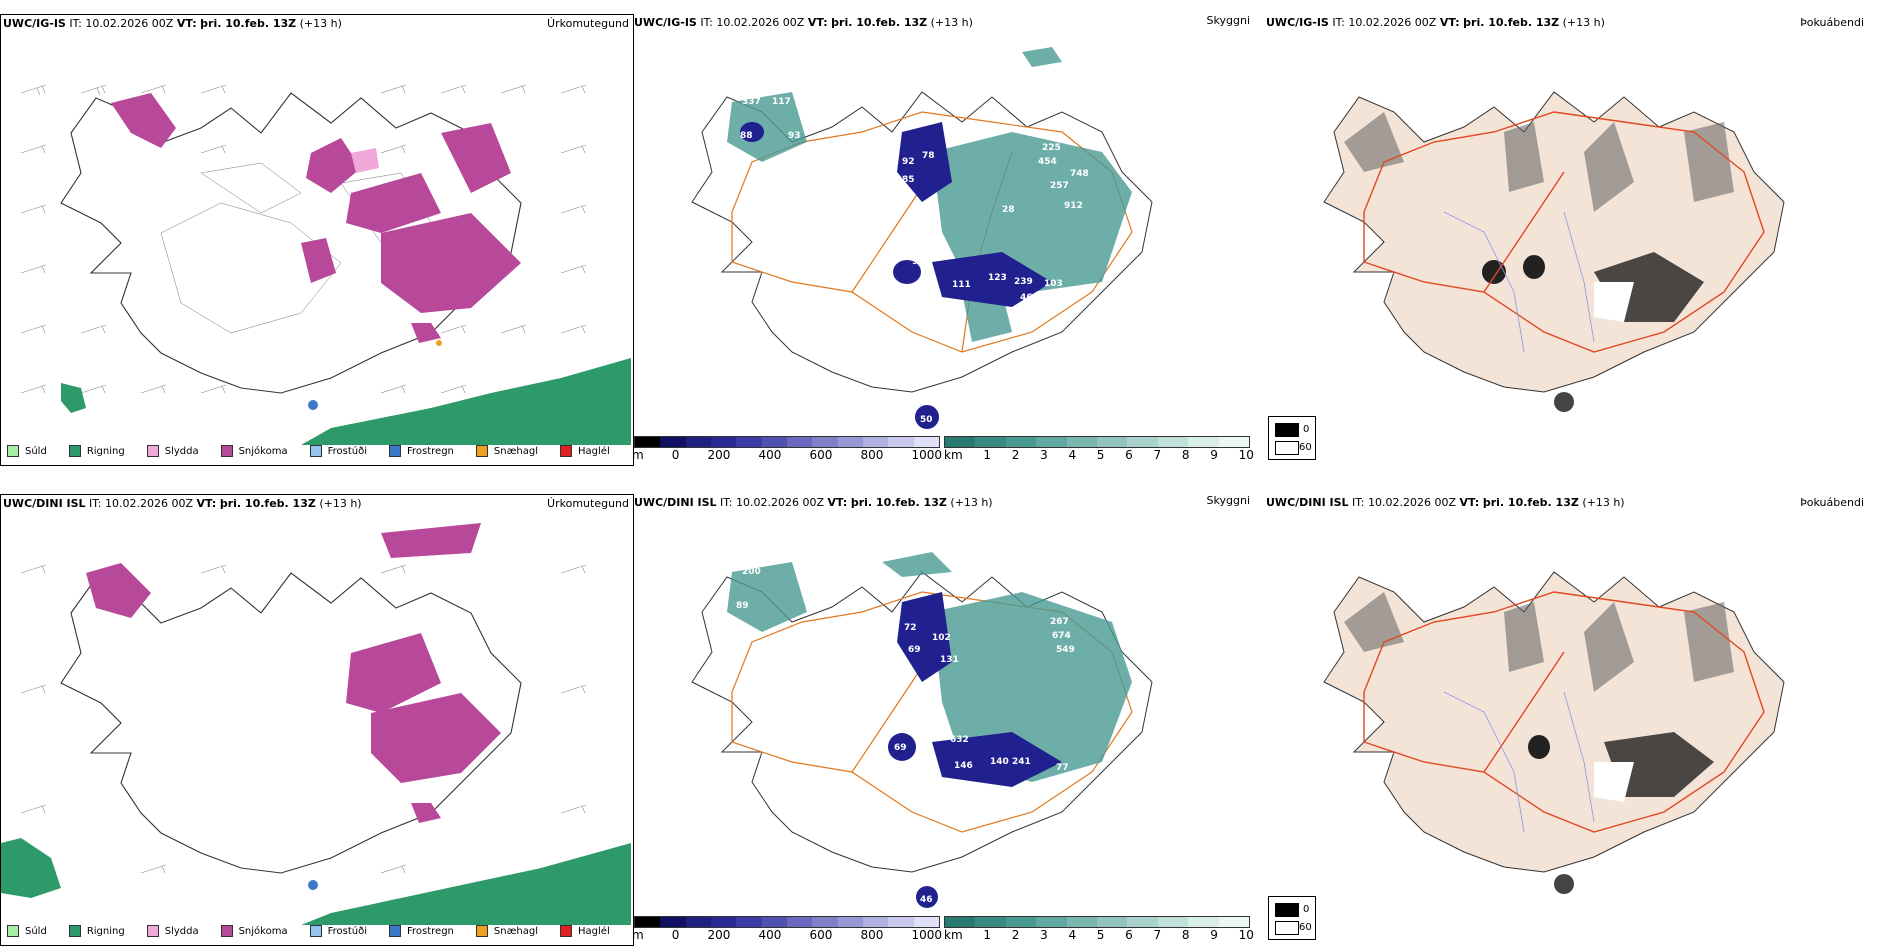 This screenshot has height=950, width=1900. I want to click on cbar-tick: 8, so click(1185, 935).